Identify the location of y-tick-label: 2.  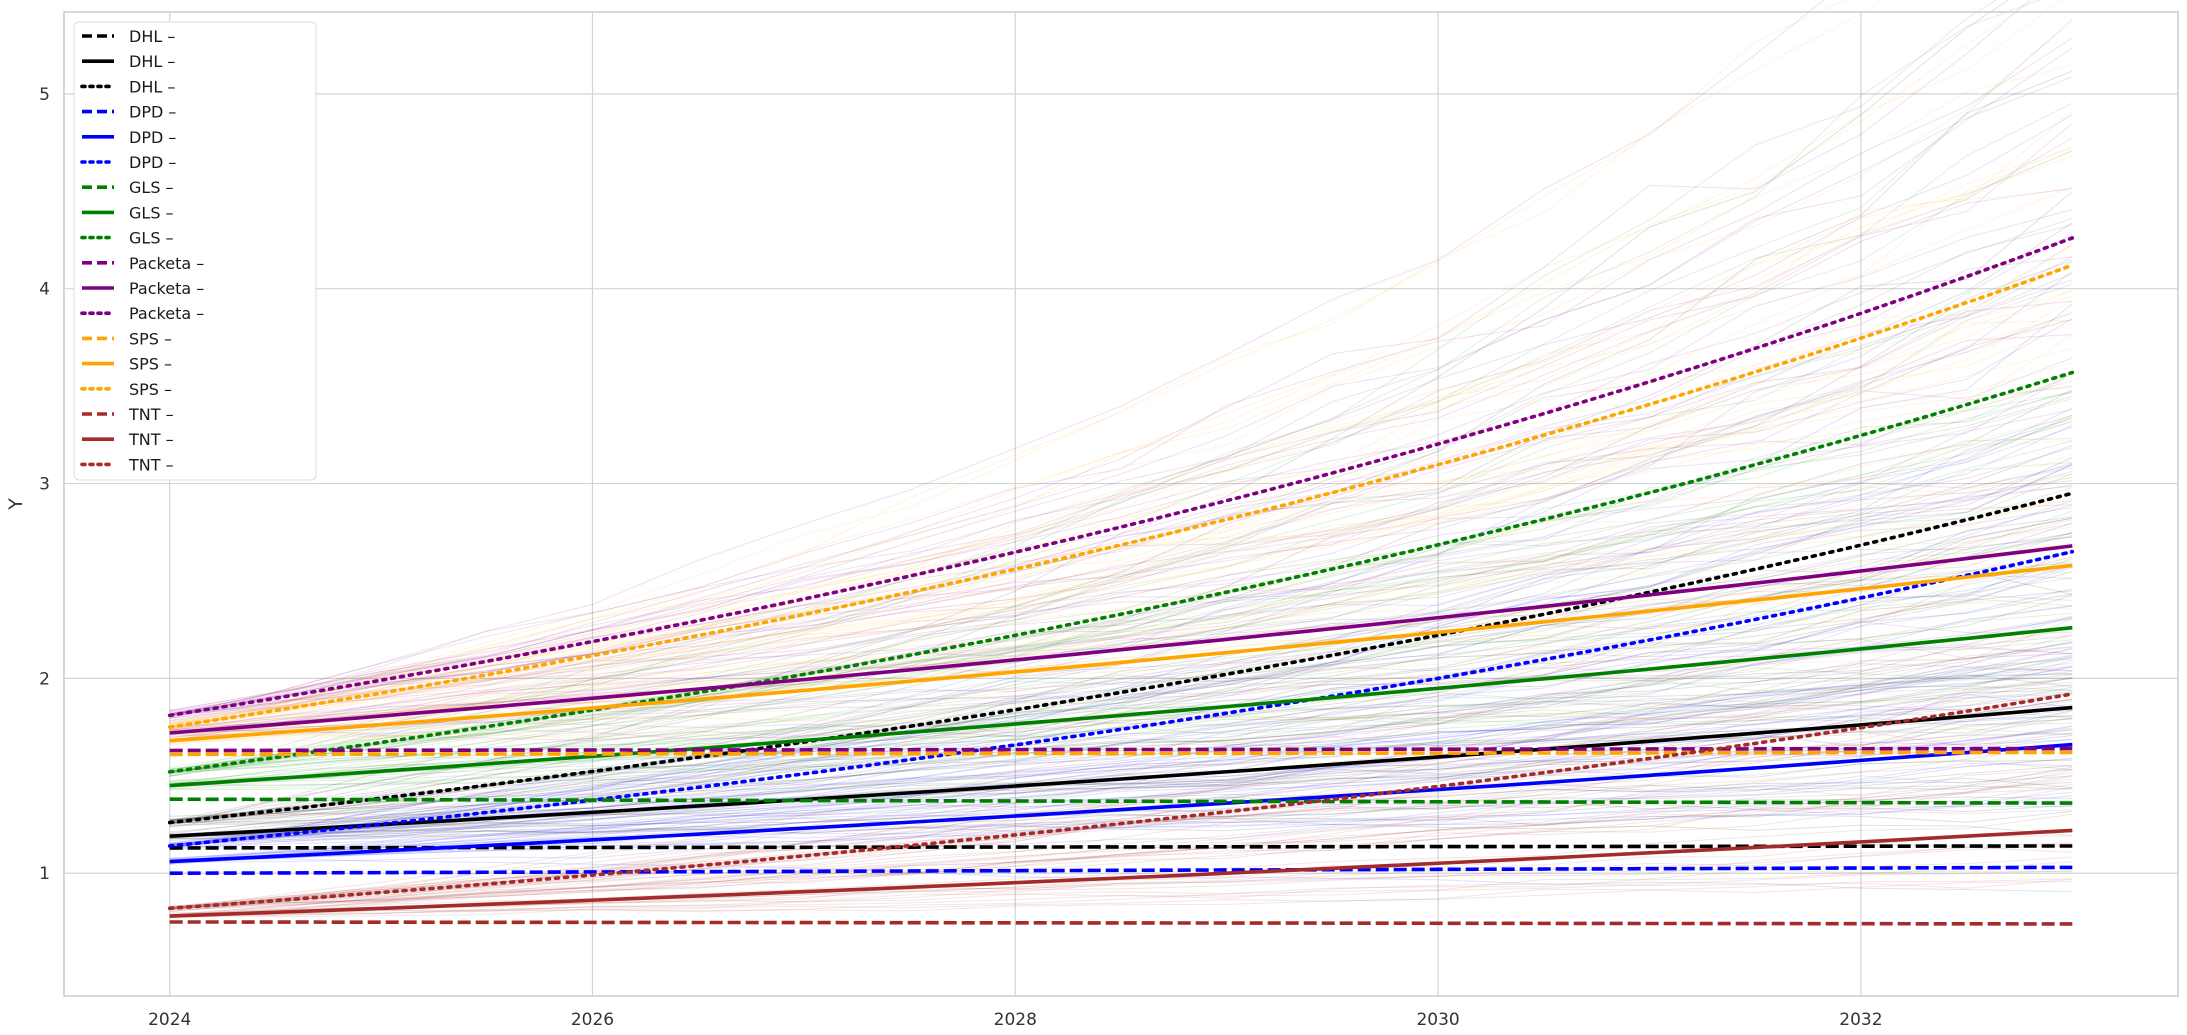
(44, 679).